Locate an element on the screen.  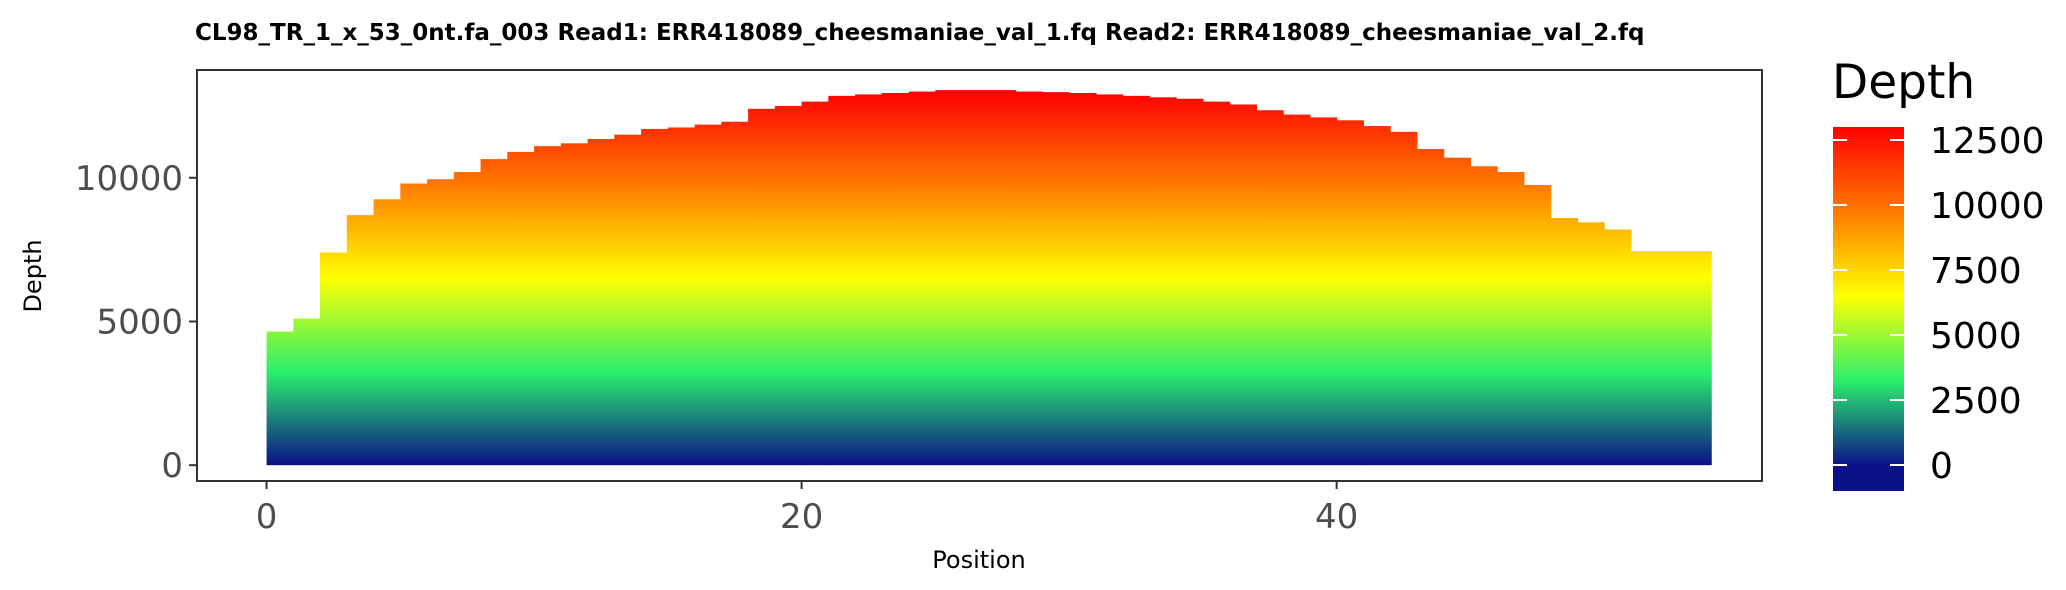
x-axis: 0 20 40 is located at coordinates (807, 509).